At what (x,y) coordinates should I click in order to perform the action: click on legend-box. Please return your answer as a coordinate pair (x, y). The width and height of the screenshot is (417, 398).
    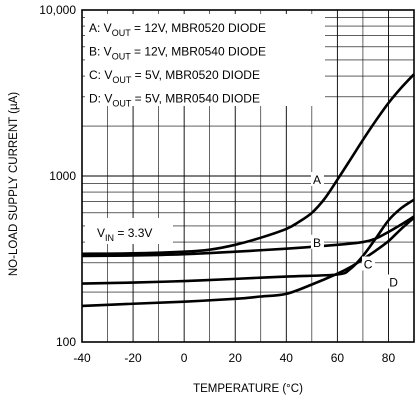
    Looking at the image, I should click on (205, 60).